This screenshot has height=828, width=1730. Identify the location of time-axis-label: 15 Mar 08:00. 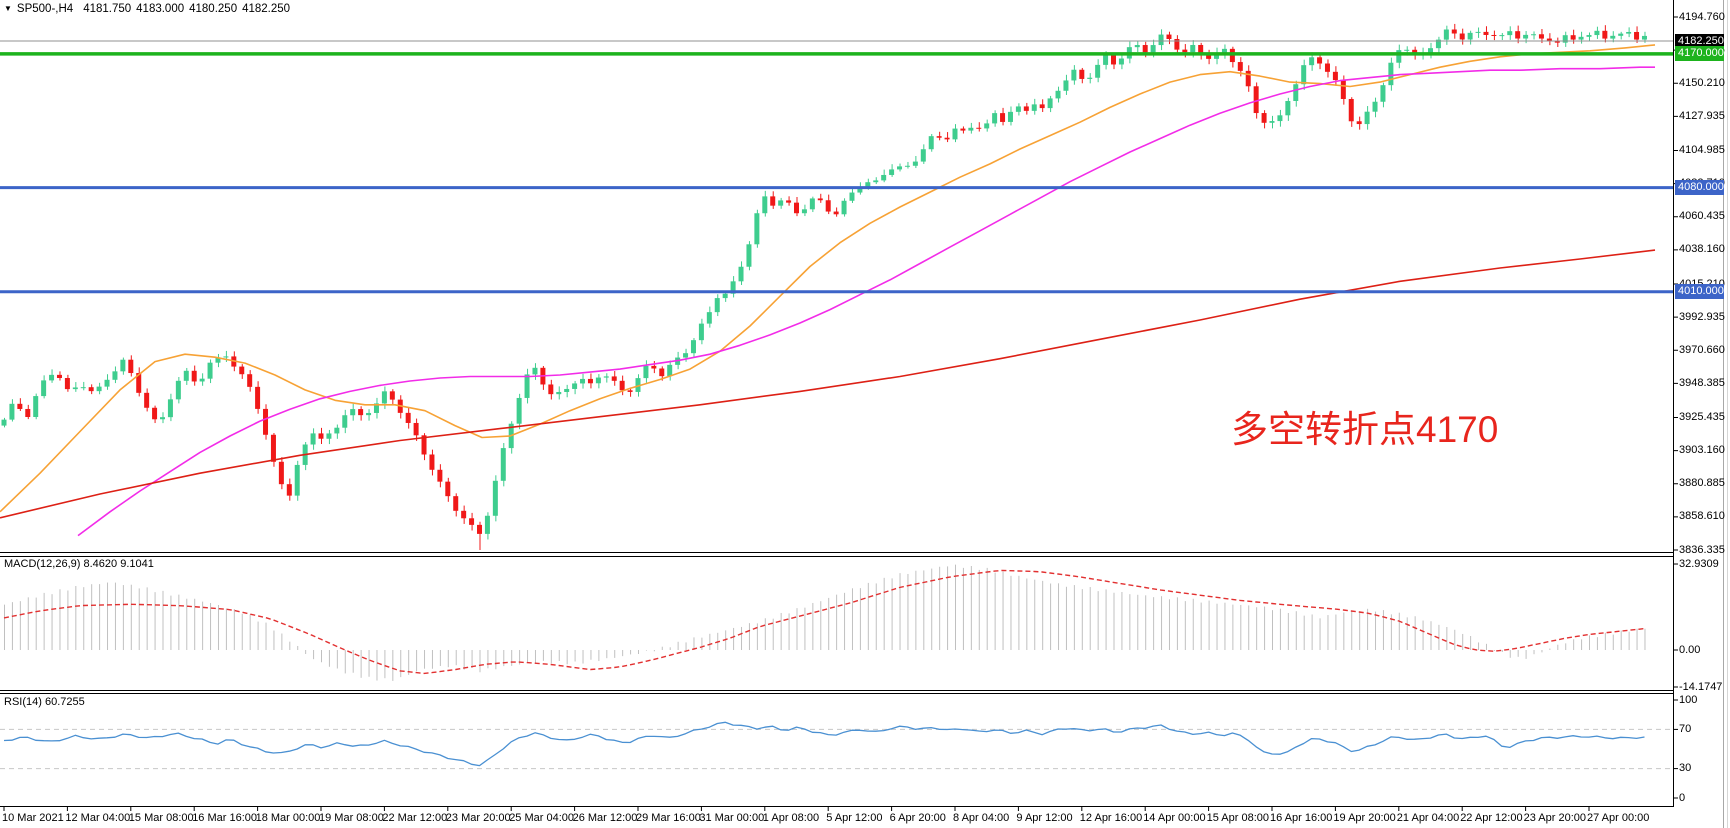
(161, 818).